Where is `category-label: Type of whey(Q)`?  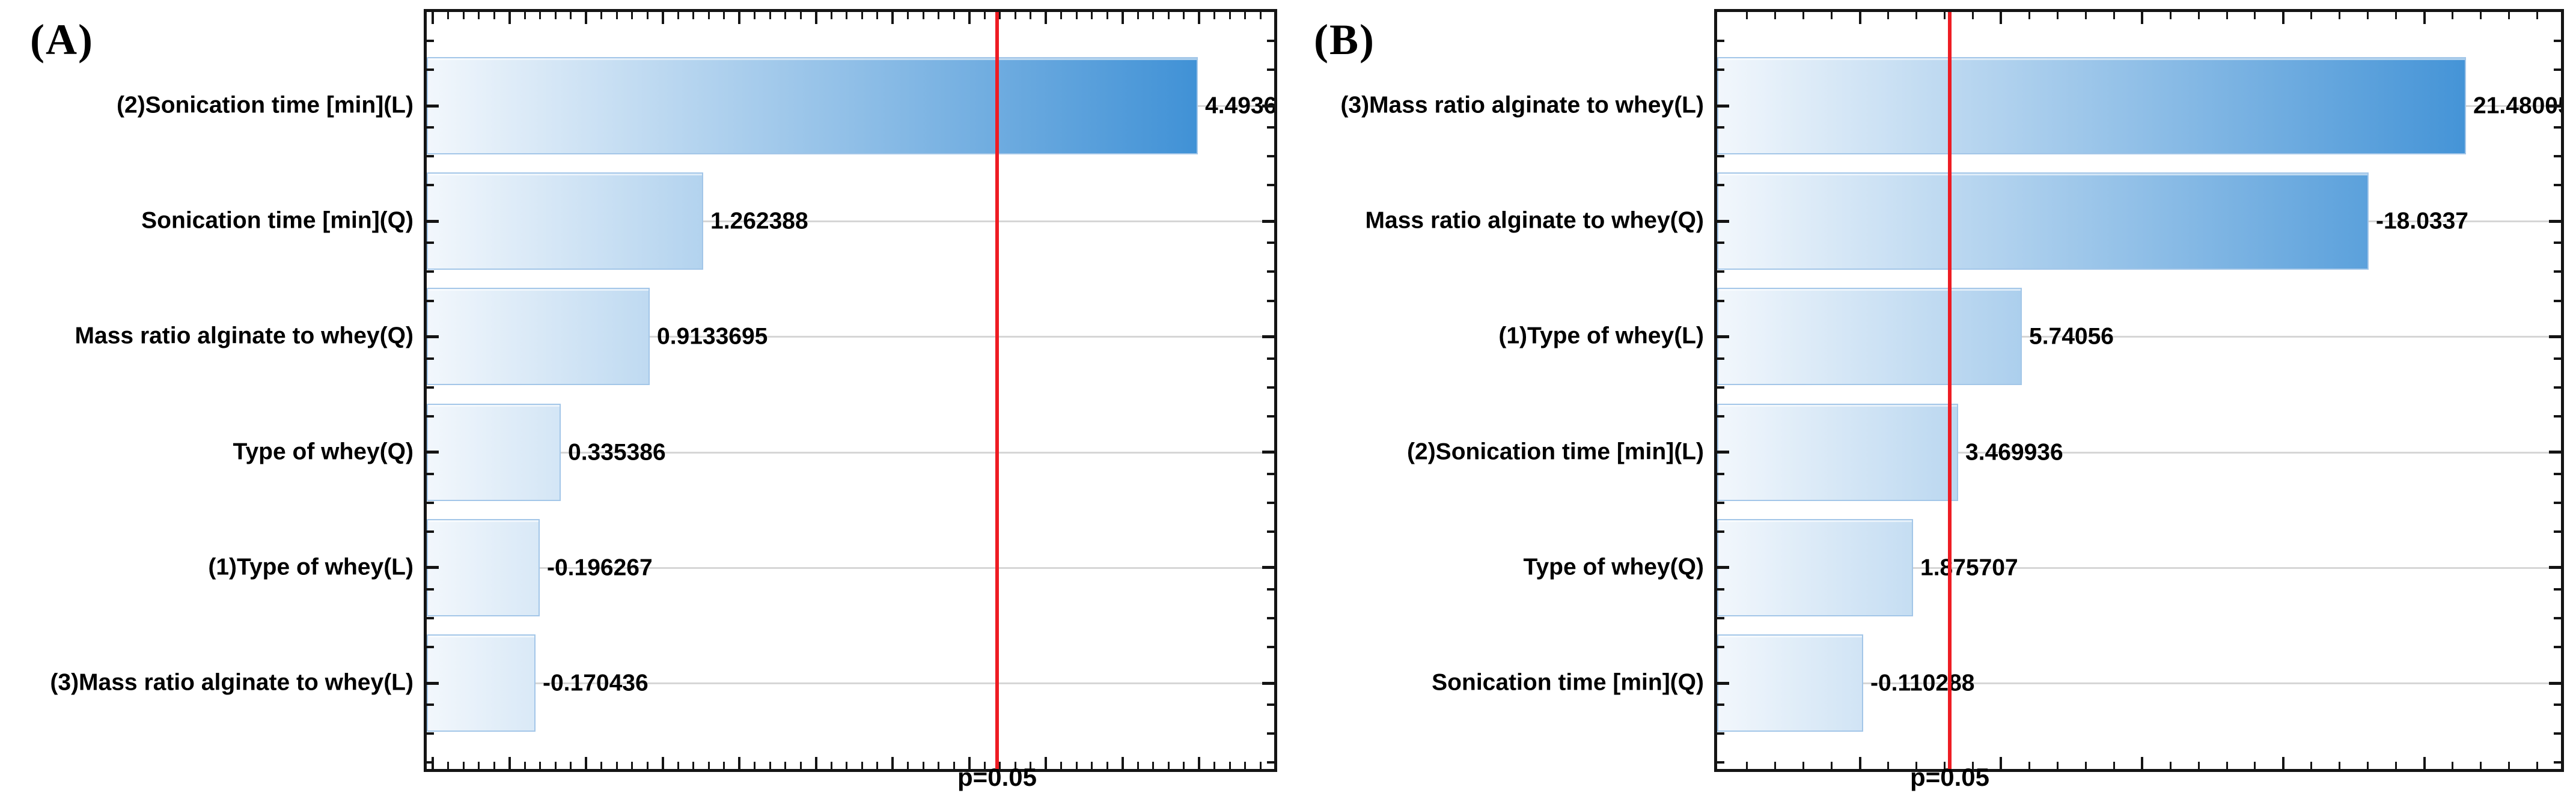
category-label: Type of whey(Q) is located at coordinates (1613, 567).